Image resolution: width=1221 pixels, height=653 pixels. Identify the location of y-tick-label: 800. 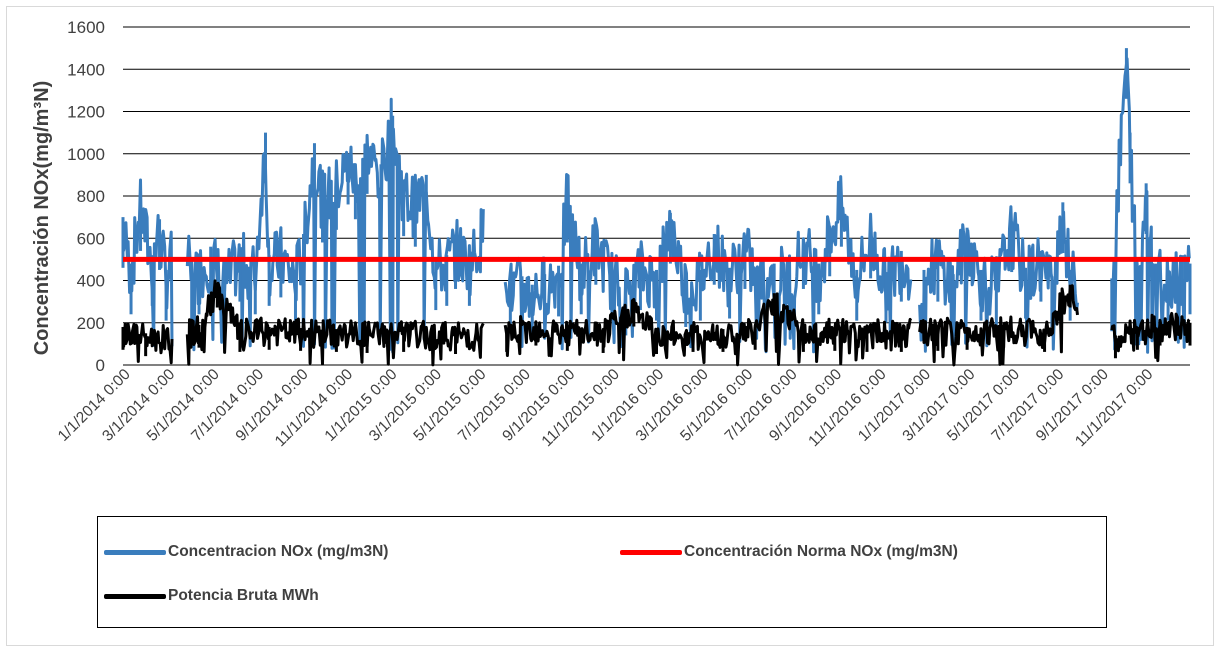
(91, 196).